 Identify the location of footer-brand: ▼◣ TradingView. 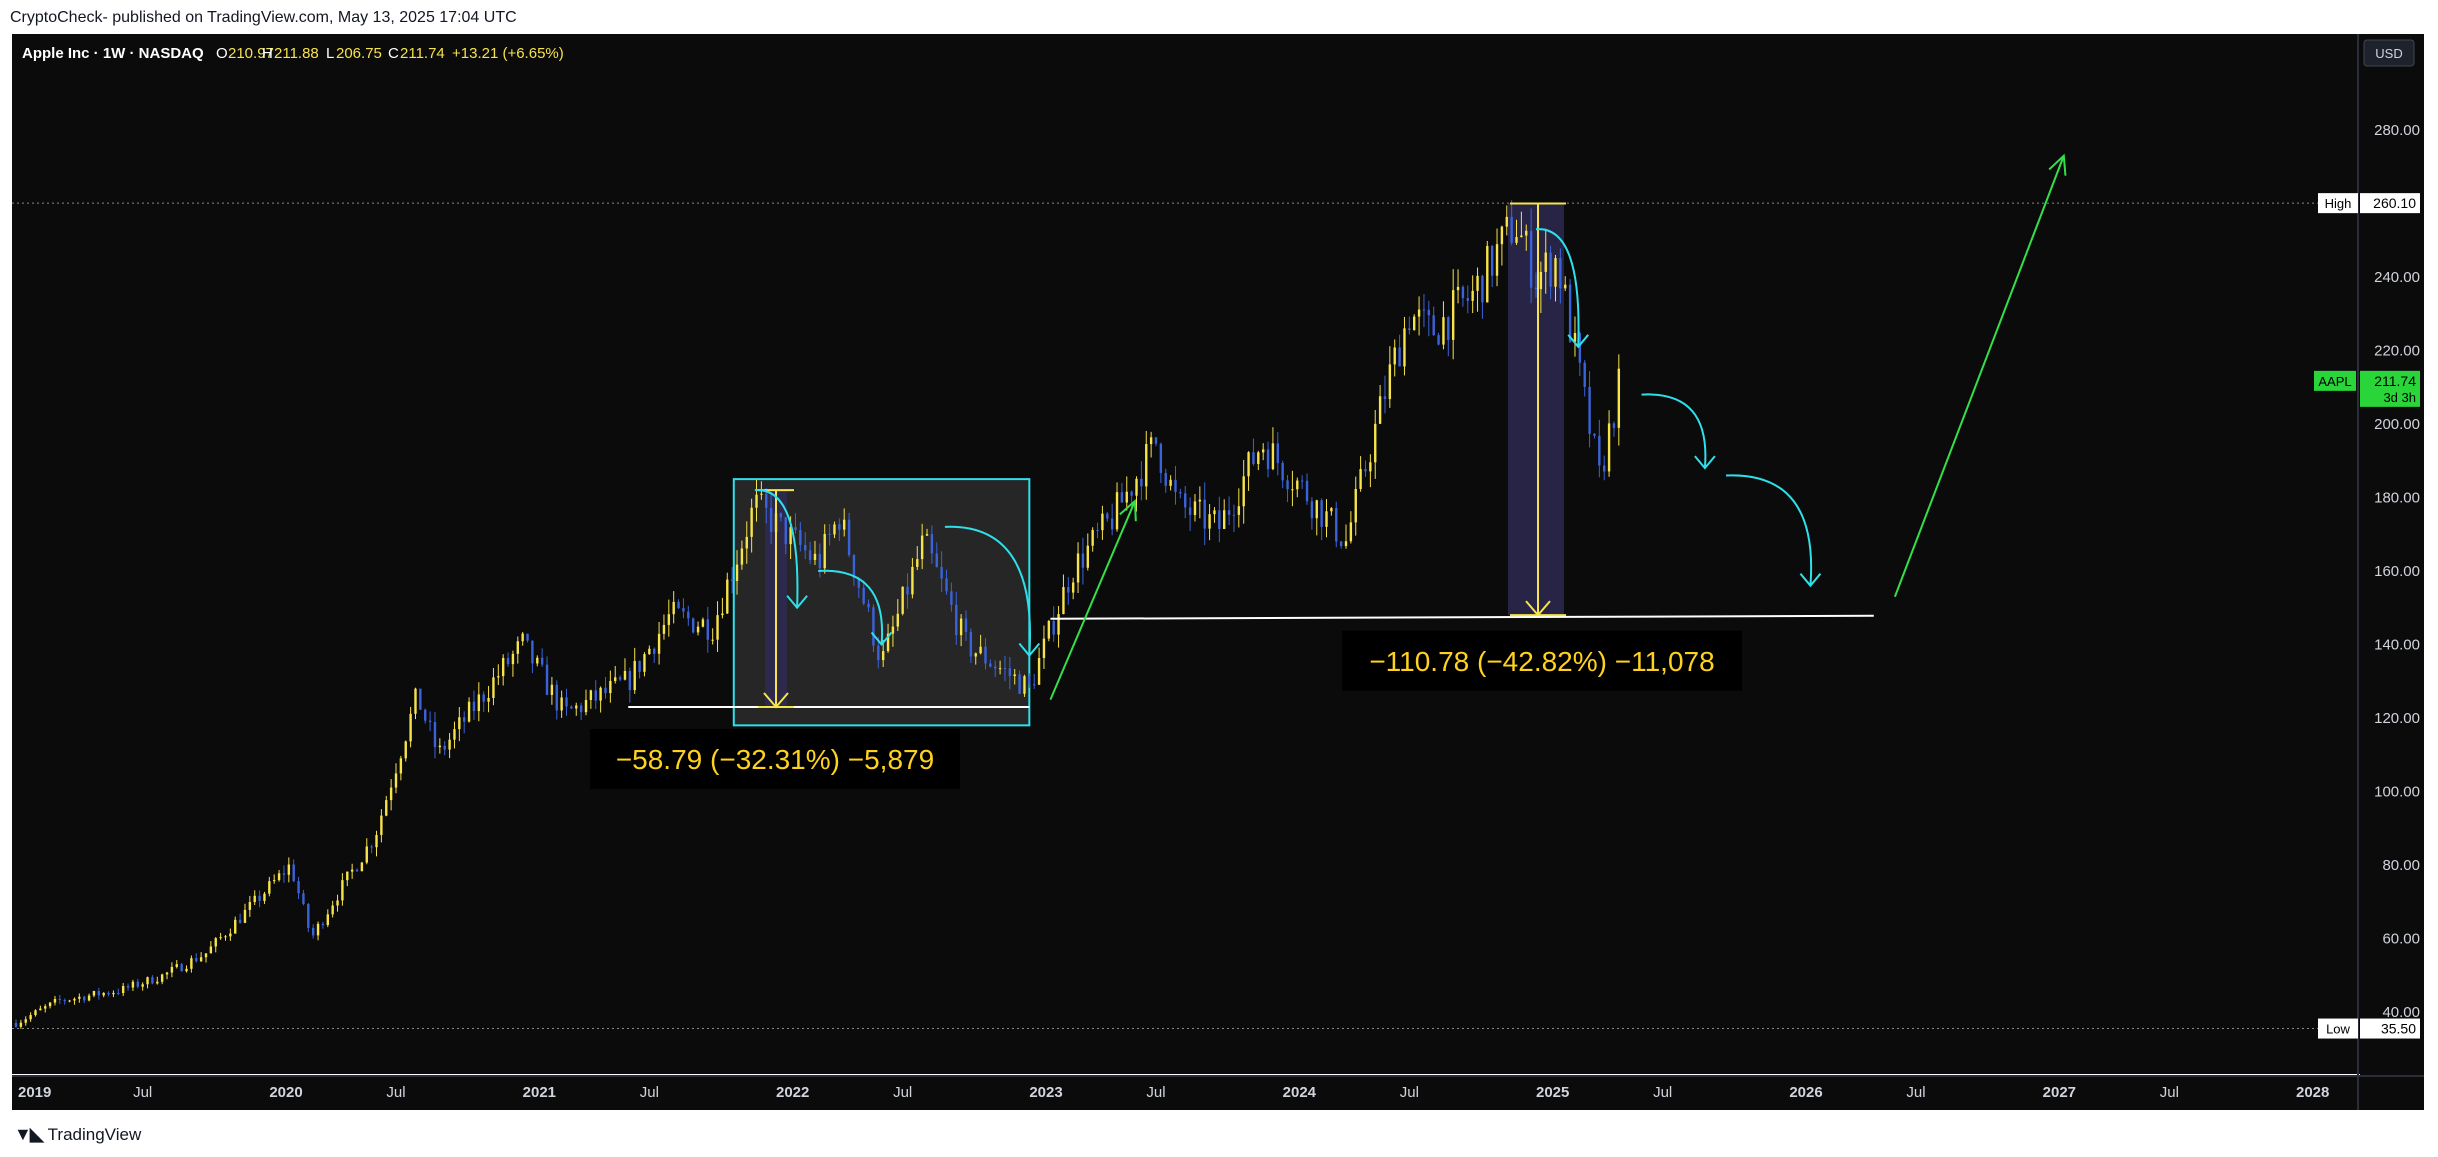
(77, 1134).